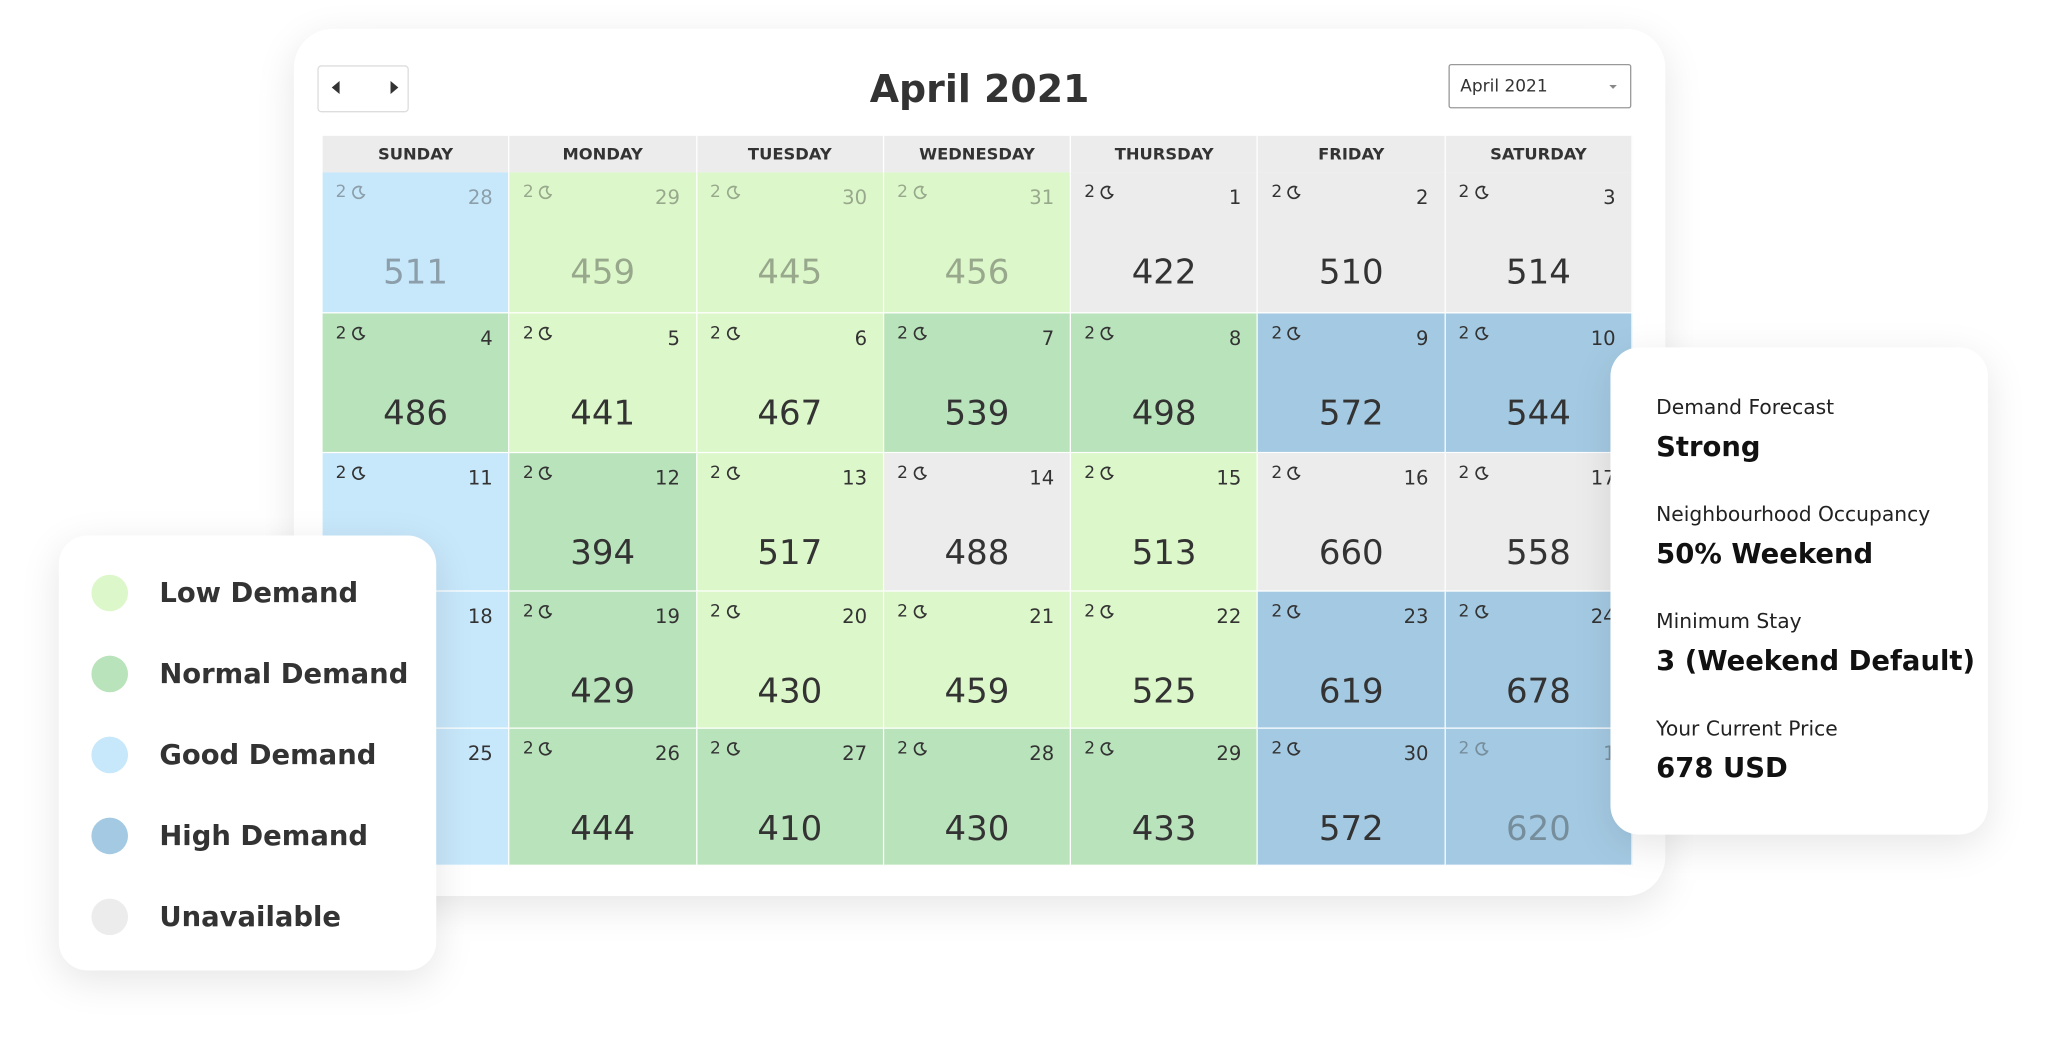  What do you see at coordinates (1722, 768) in the screenshot?
I see `info-value: 678 USD` at bounding box center [1722, 768].